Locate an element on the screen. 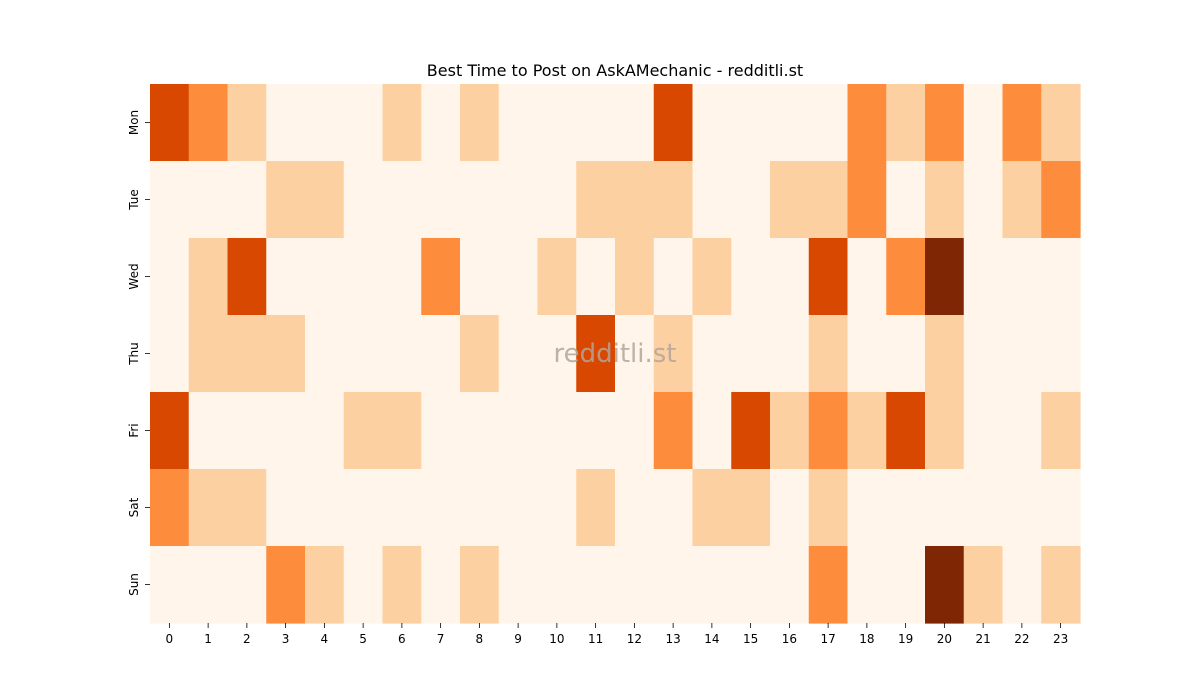 The width and height of the screenshot is (1200, 700). x-tick-label: 12 is located at coordinates (634, 639).